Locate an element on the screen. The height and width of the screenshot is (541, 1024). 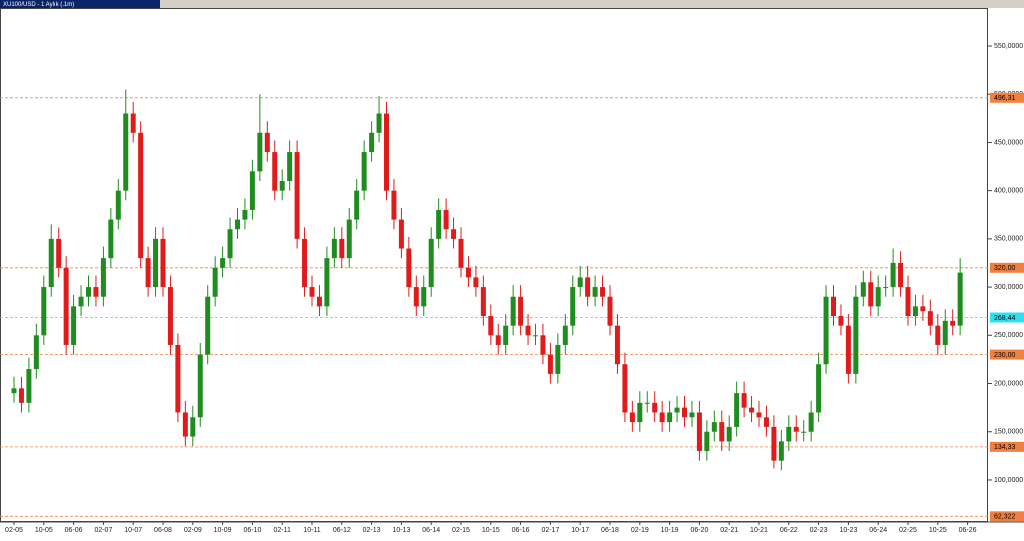
x-tick-label: 06-08 is located at coordinates (163, 530).